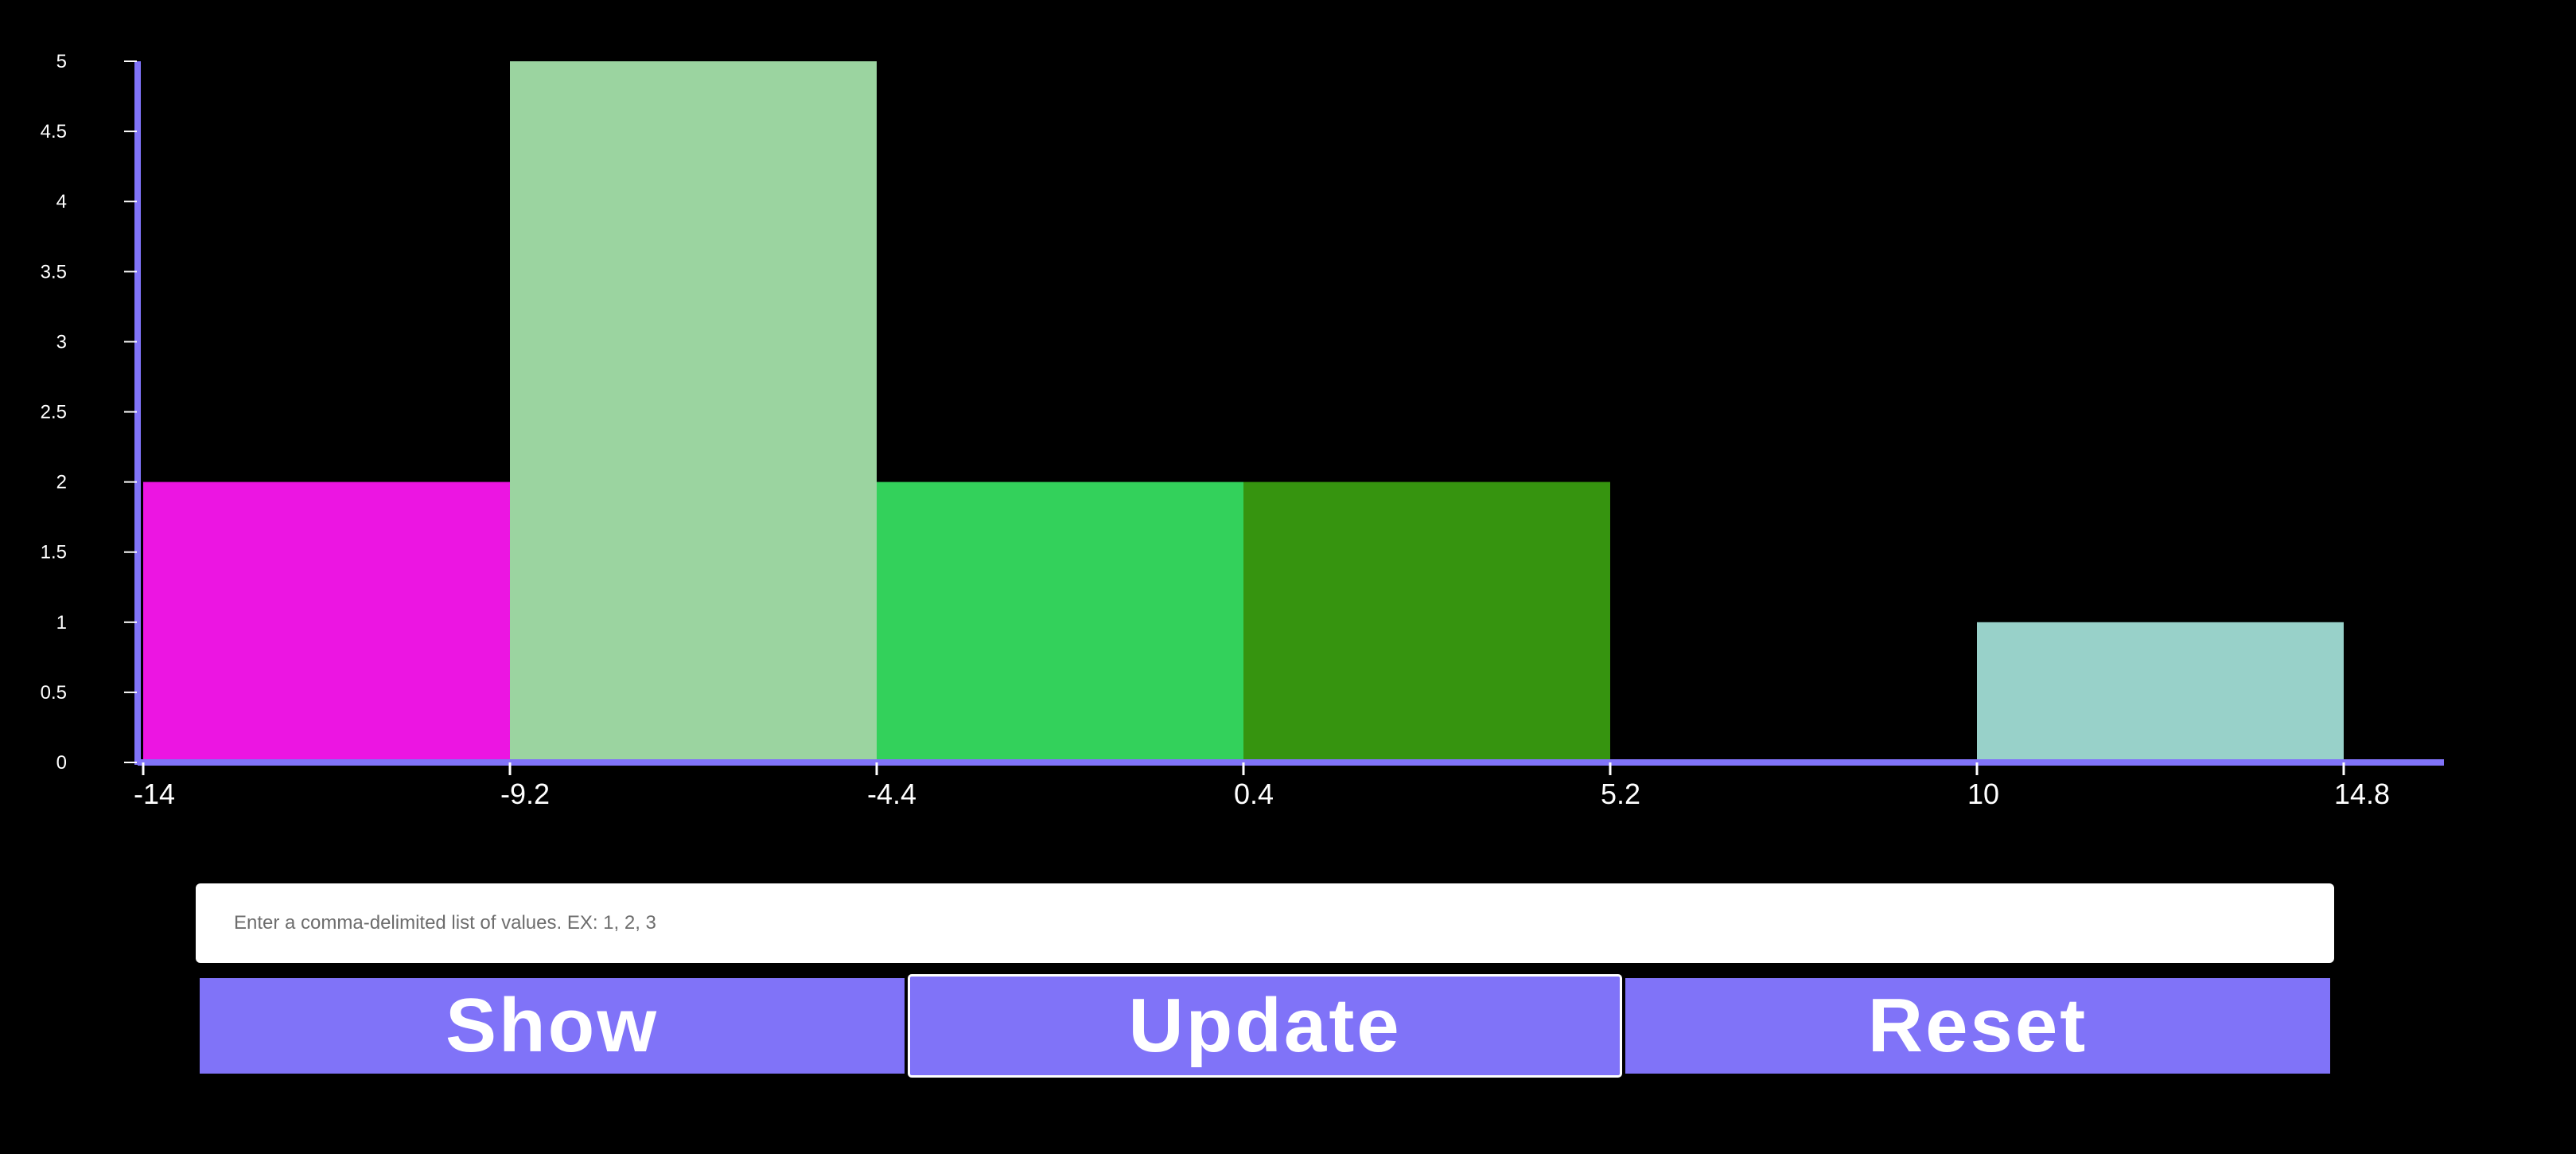 The width and height of the screenshot is (2576, 1154). What do you see at coordinates (62, 763) in the screenshot?
I see `y-tick-label: 0` at bounding box center [62, 763].